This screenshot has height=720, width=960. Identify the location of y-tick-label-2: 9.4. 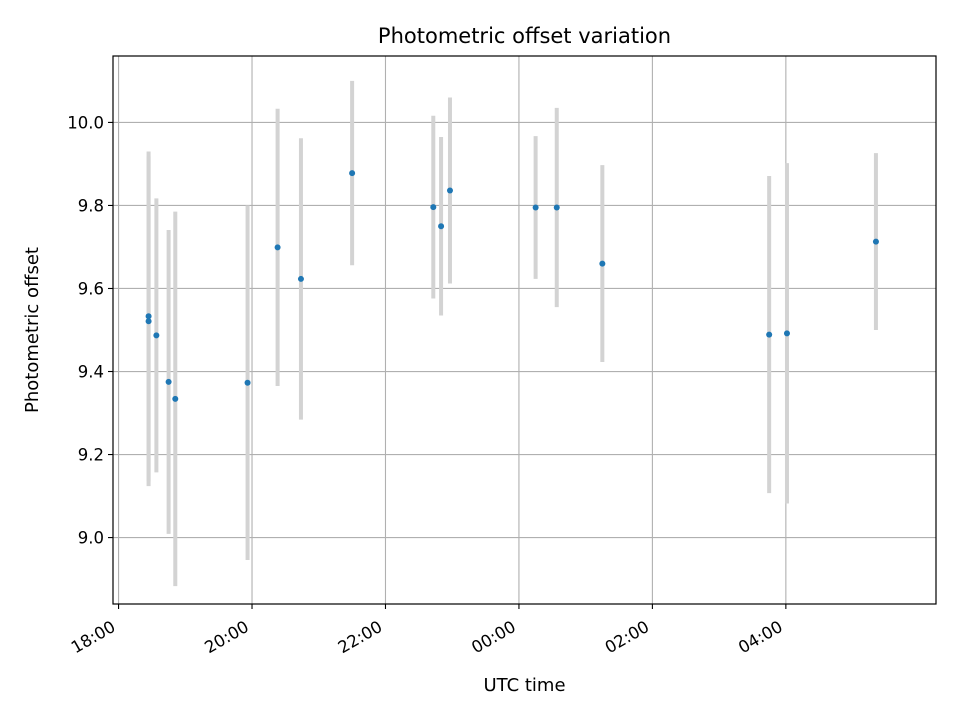
(91, 372).